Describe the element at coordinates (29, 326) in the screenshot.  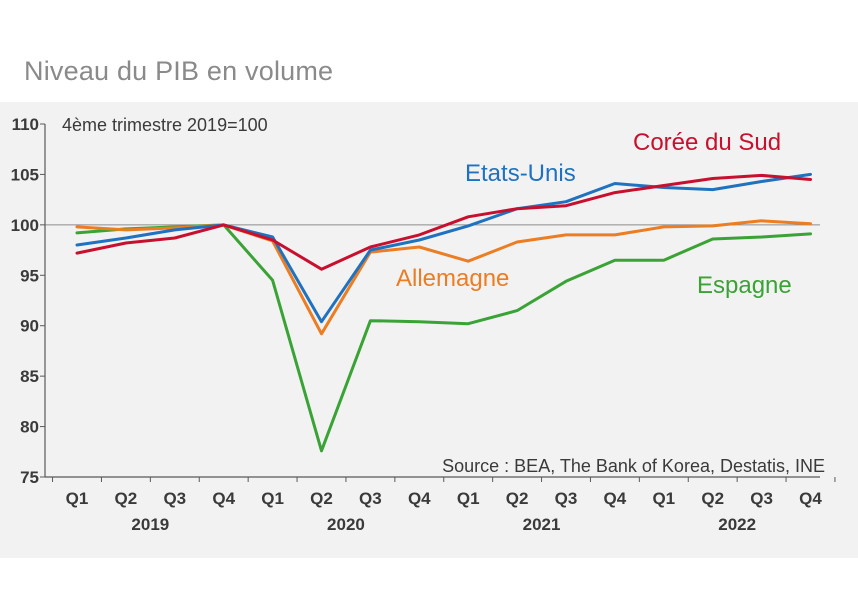
I see `y-tick-label: 90` at that location.